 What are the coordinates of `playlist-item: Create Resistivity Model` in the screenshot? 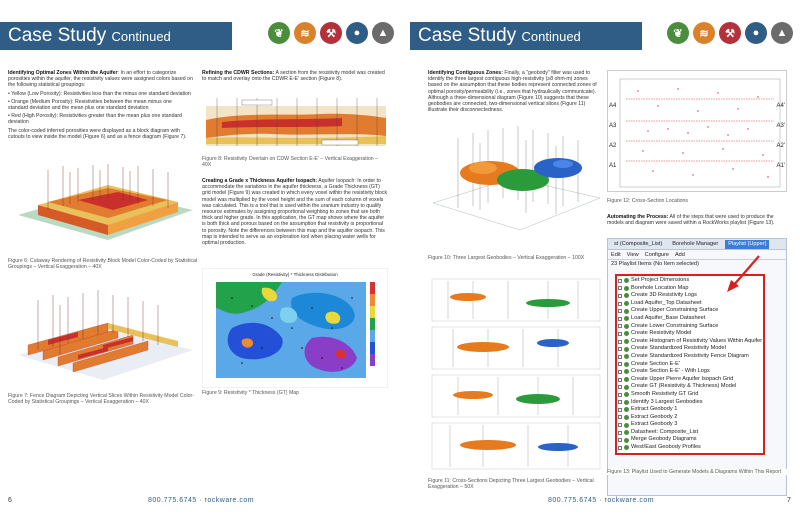 It's located at (690, 334).